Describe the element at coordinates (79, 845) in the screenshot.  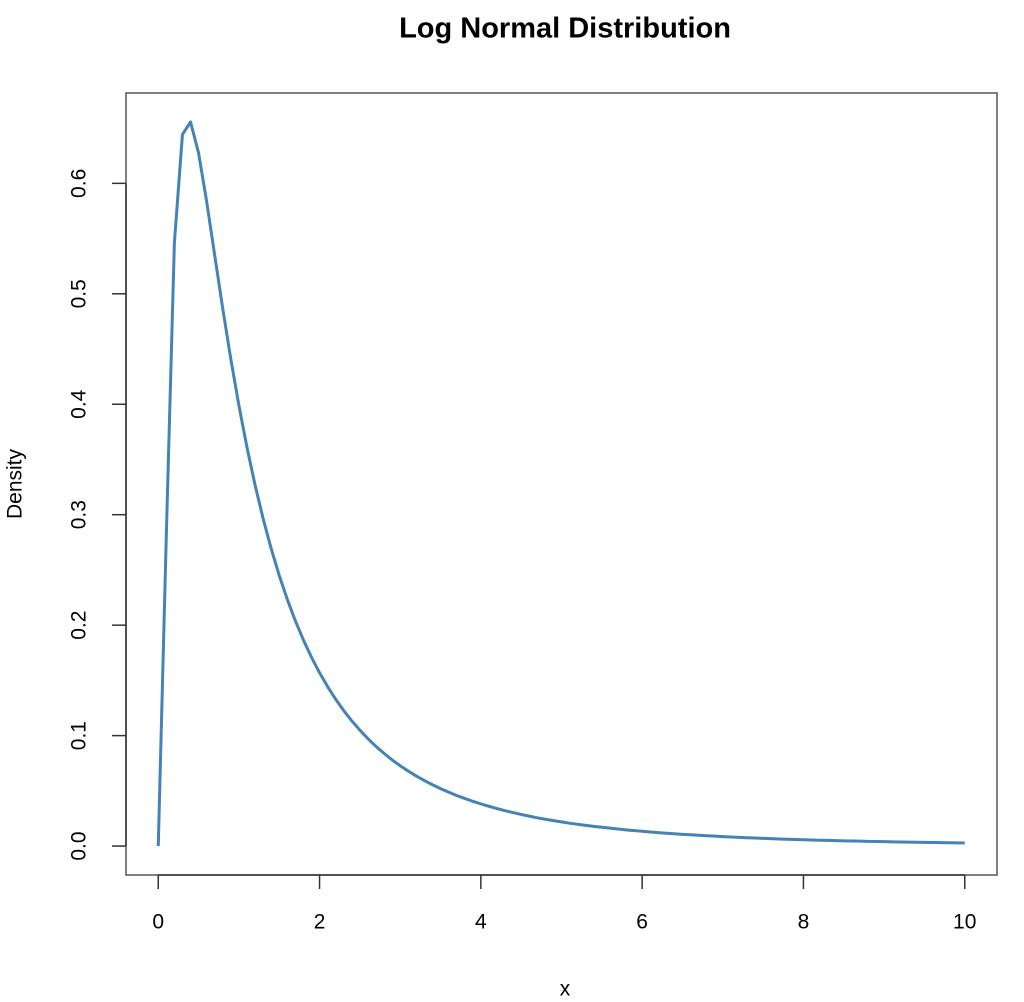
I see `y-tick-label: 0.0` at that location.